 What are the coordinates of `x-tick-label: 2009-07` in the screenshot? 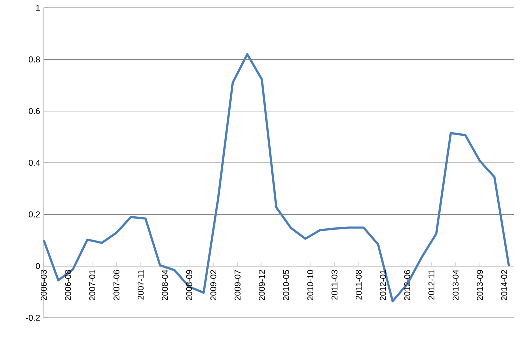 It's located at (237, 285).